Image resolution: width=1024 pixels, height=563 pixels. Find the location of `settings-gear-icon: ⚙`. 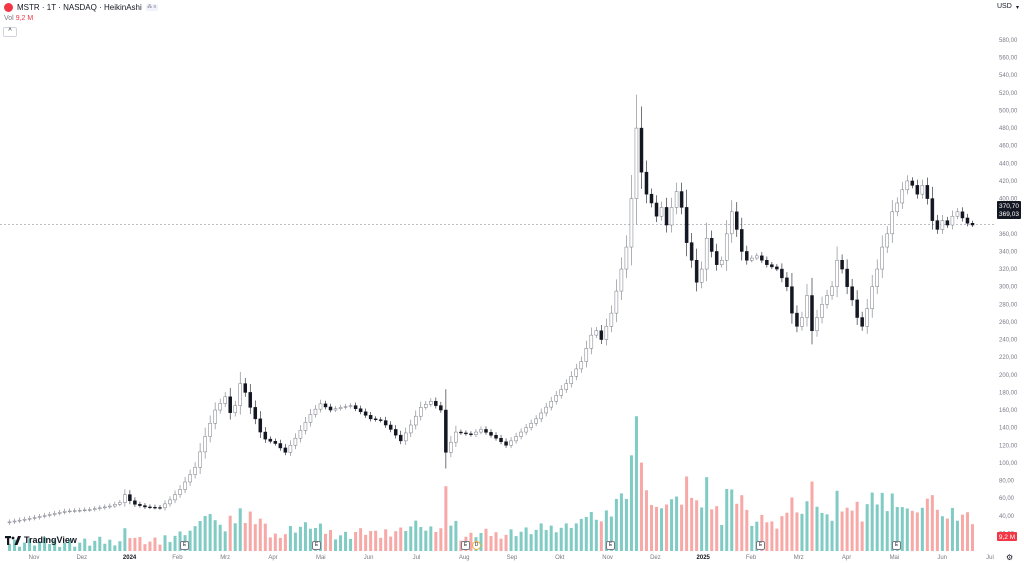

settings-gear-icon: ⚙ is located at coordinates (1010, 557).